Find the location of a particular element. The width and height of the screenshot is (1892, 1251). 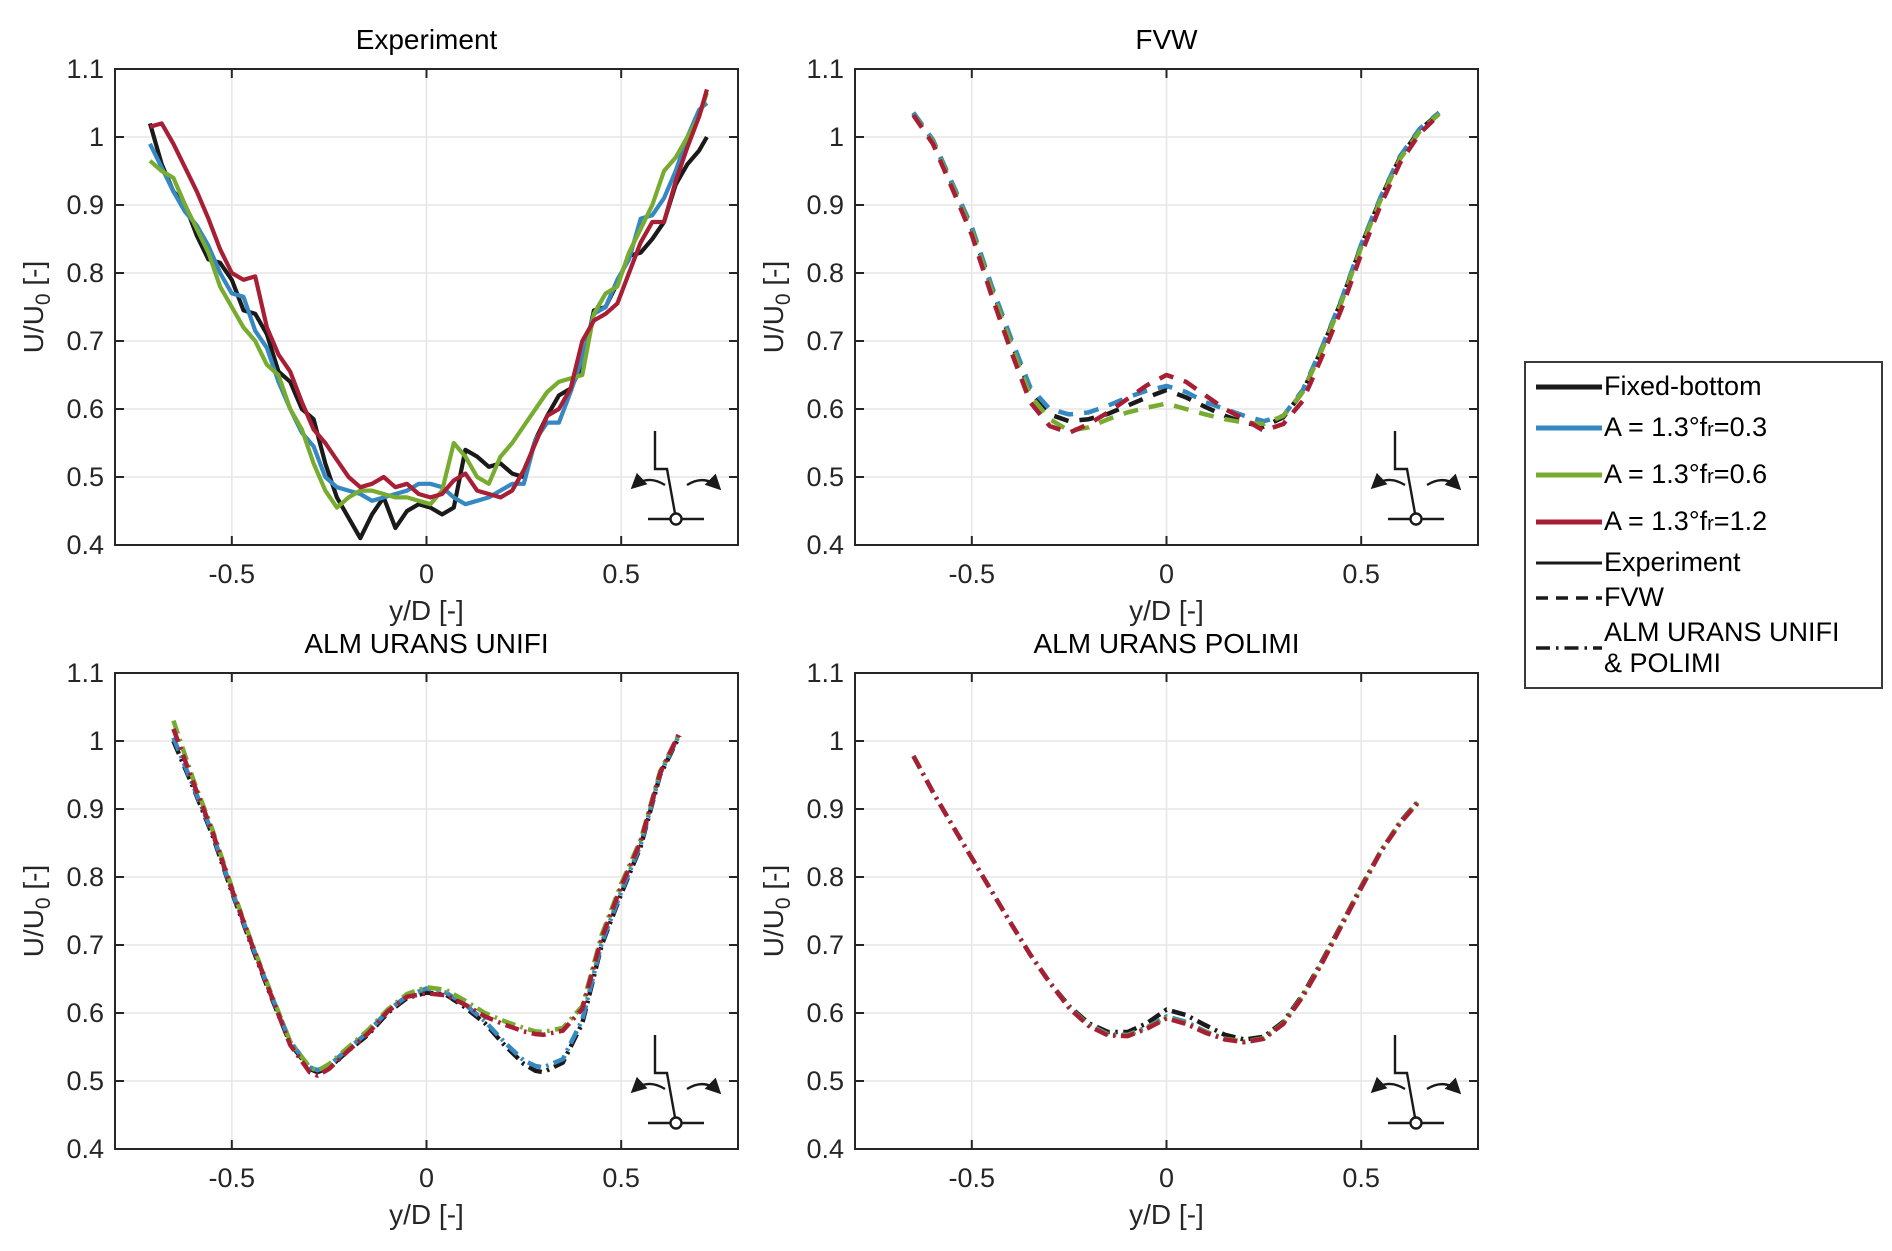

legend-entry-a13-fr12: A = 1.3°fr=1.2 is located at coordinates (1706, 521).